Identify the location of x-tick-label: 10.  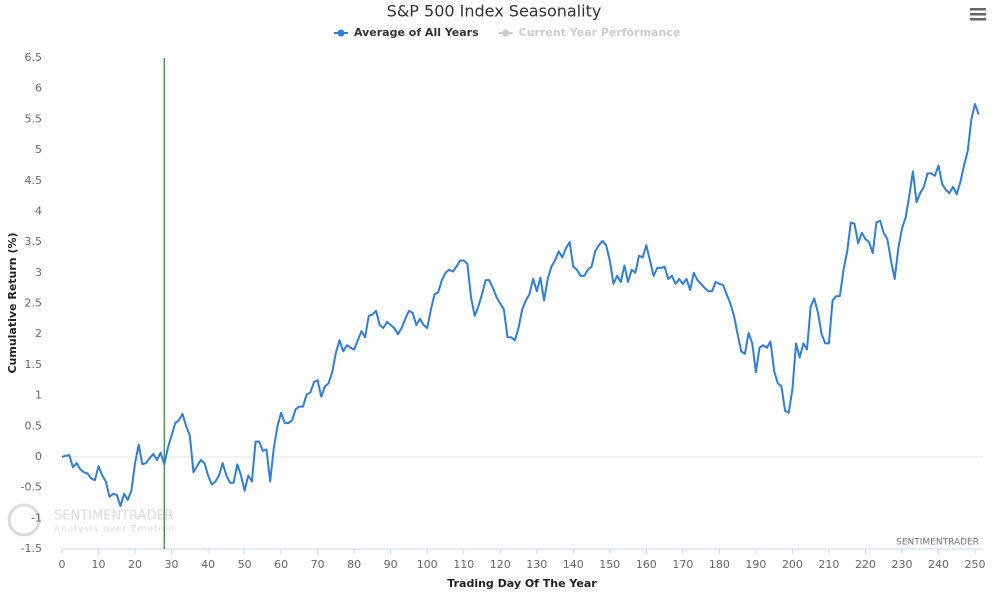
(99, 564).